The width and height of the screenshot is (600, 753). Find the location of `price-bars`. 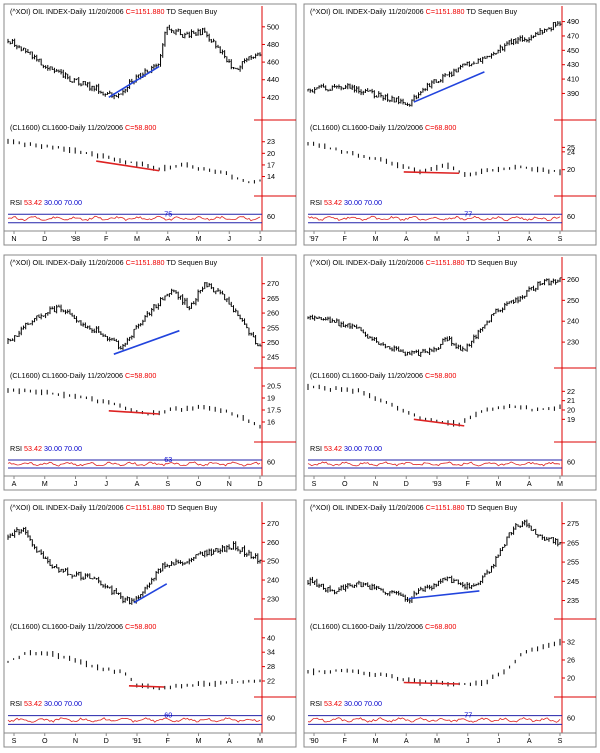

price-bars is located at coordinates (434, 561).